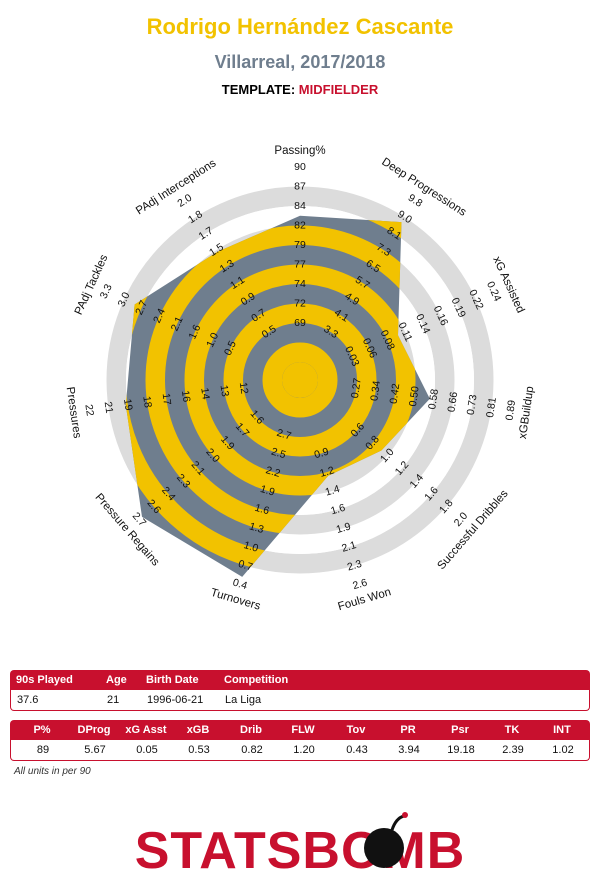  I want to click on summary-header: Birth Date, so click(172, 680).